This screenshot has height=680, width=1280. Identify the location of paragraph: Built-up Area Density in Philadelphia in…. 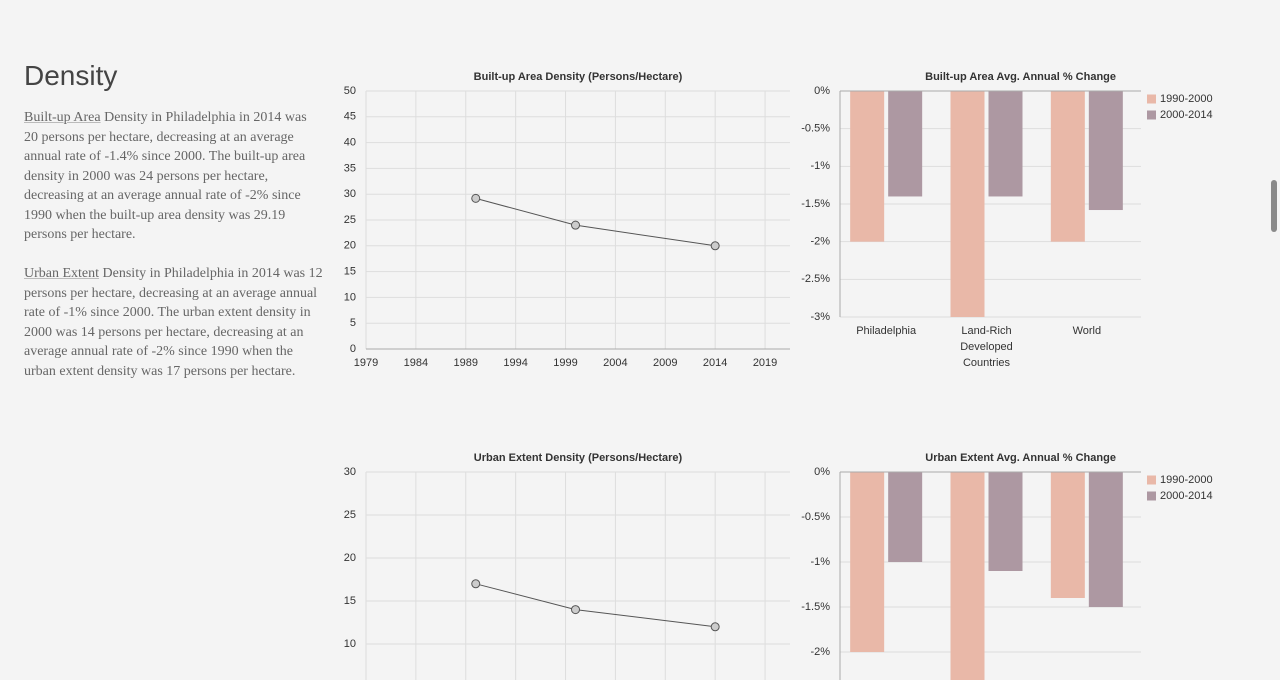
(174, 176).